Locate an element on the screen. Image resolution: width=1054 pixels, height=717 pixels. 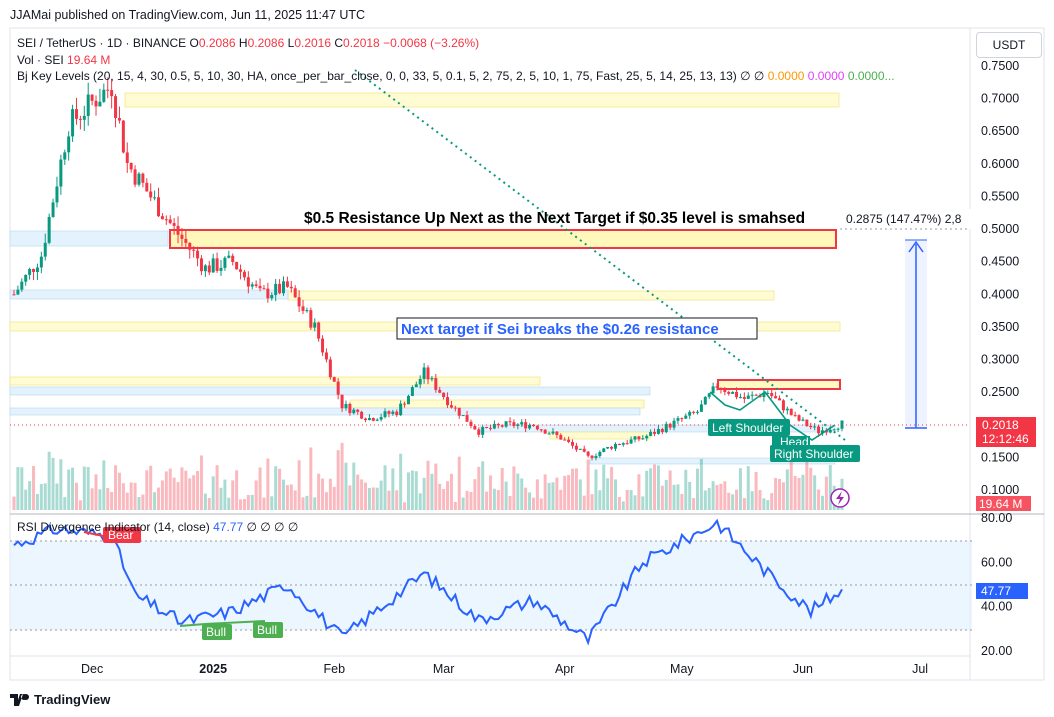
measure-arrowhead is located at coordinates (916, 246).